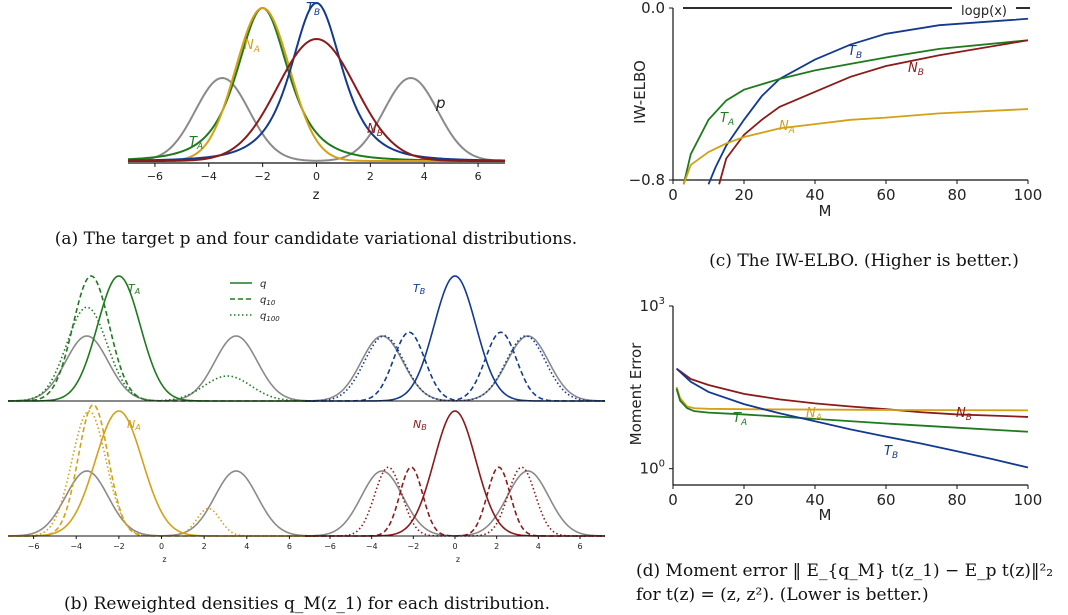 The height and width of the screenshot is (615, 1068). Describe the element at coordinates (316, 176) in the screenshot. I see `panel-a-tick-label: 0` at that location.